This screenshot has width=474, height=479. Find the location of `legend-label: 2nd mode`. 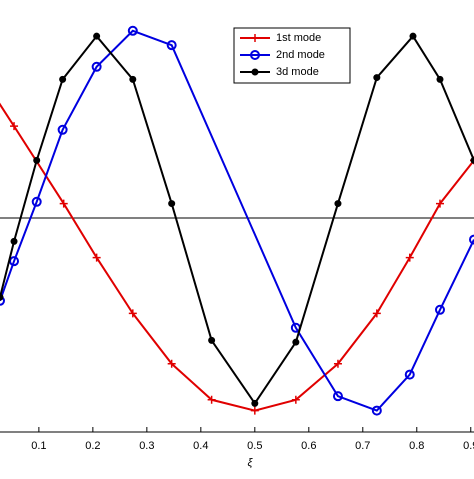

legend-label: 2nd mode is located at coordinates (300, 55).